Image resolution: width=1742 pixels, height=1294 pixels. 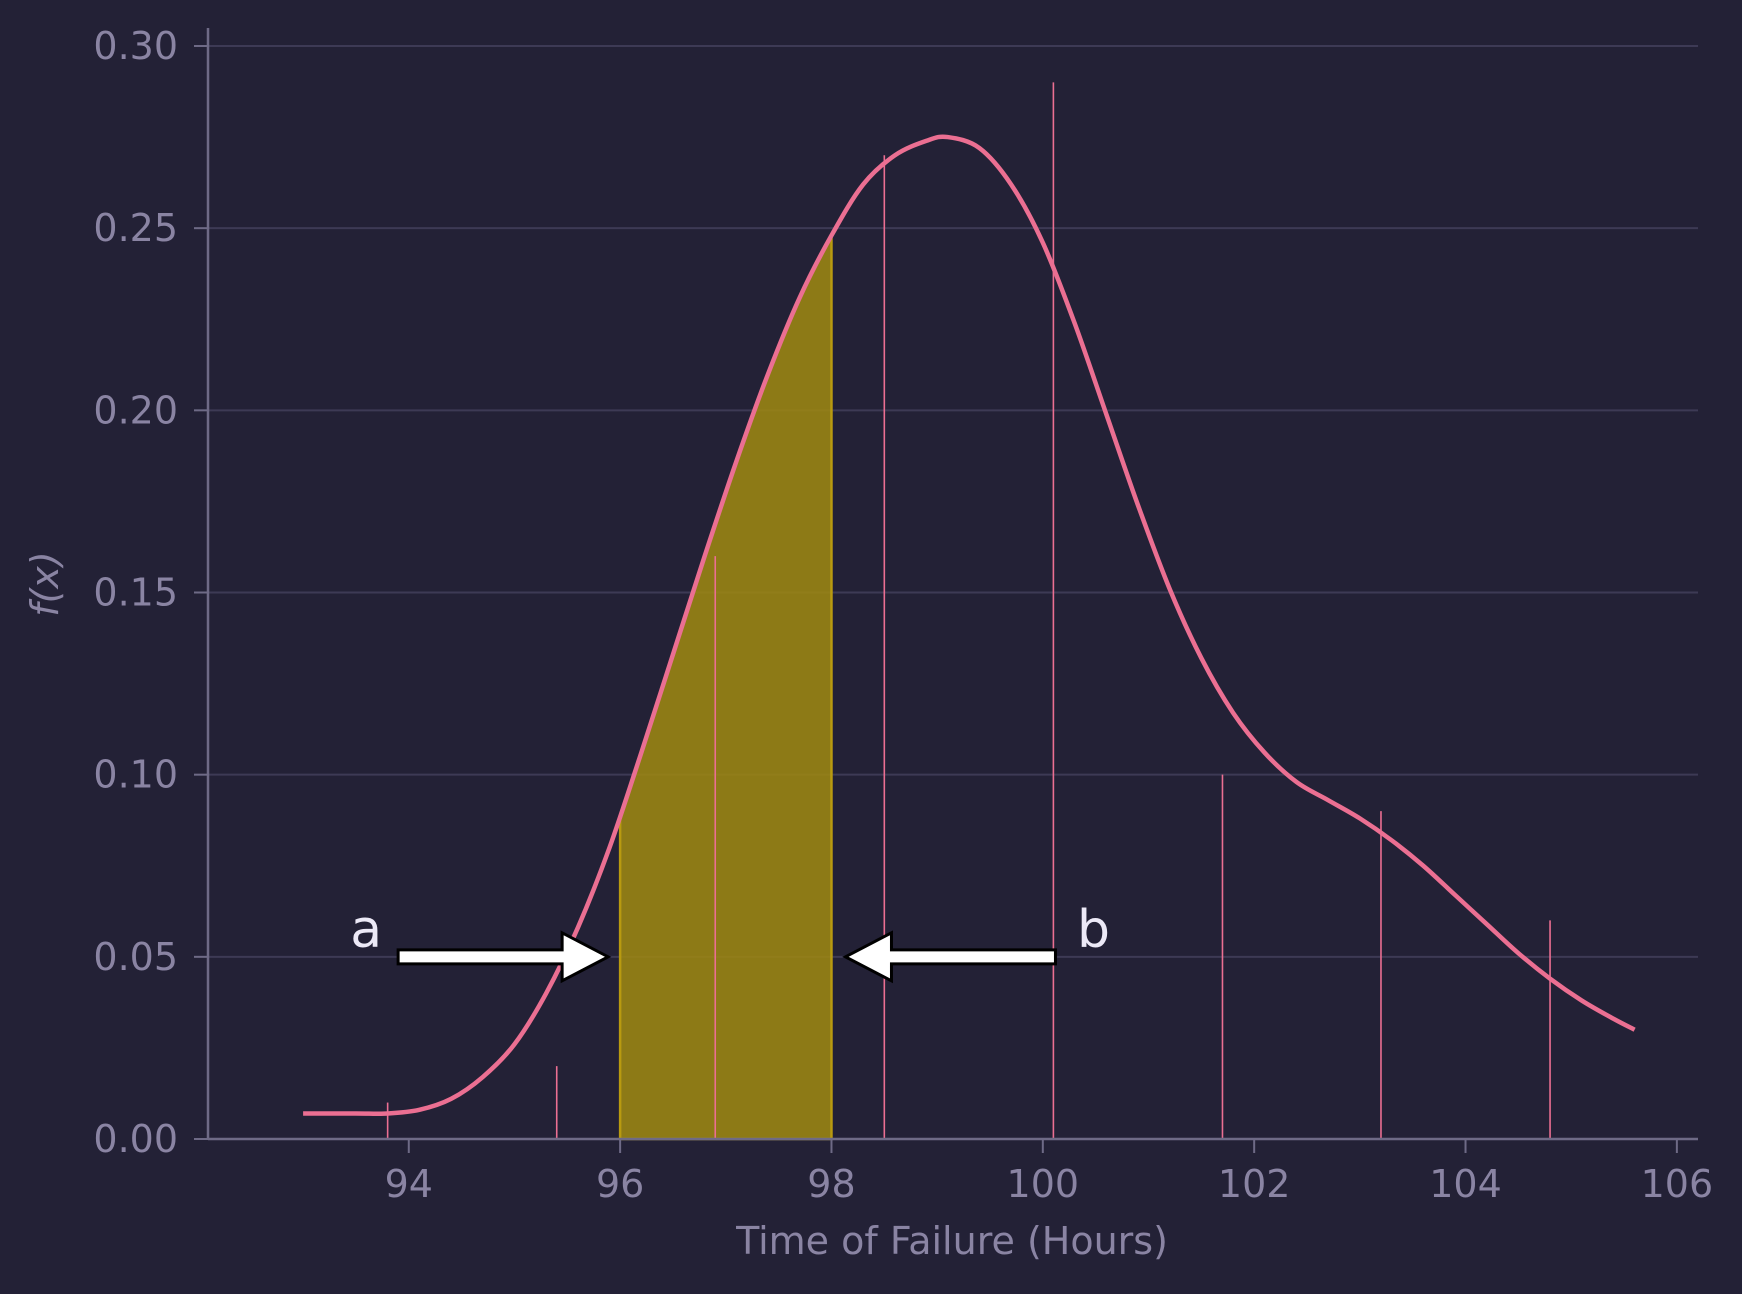 I want to click on annotation-arrow-b, so click(x=949, y=957).